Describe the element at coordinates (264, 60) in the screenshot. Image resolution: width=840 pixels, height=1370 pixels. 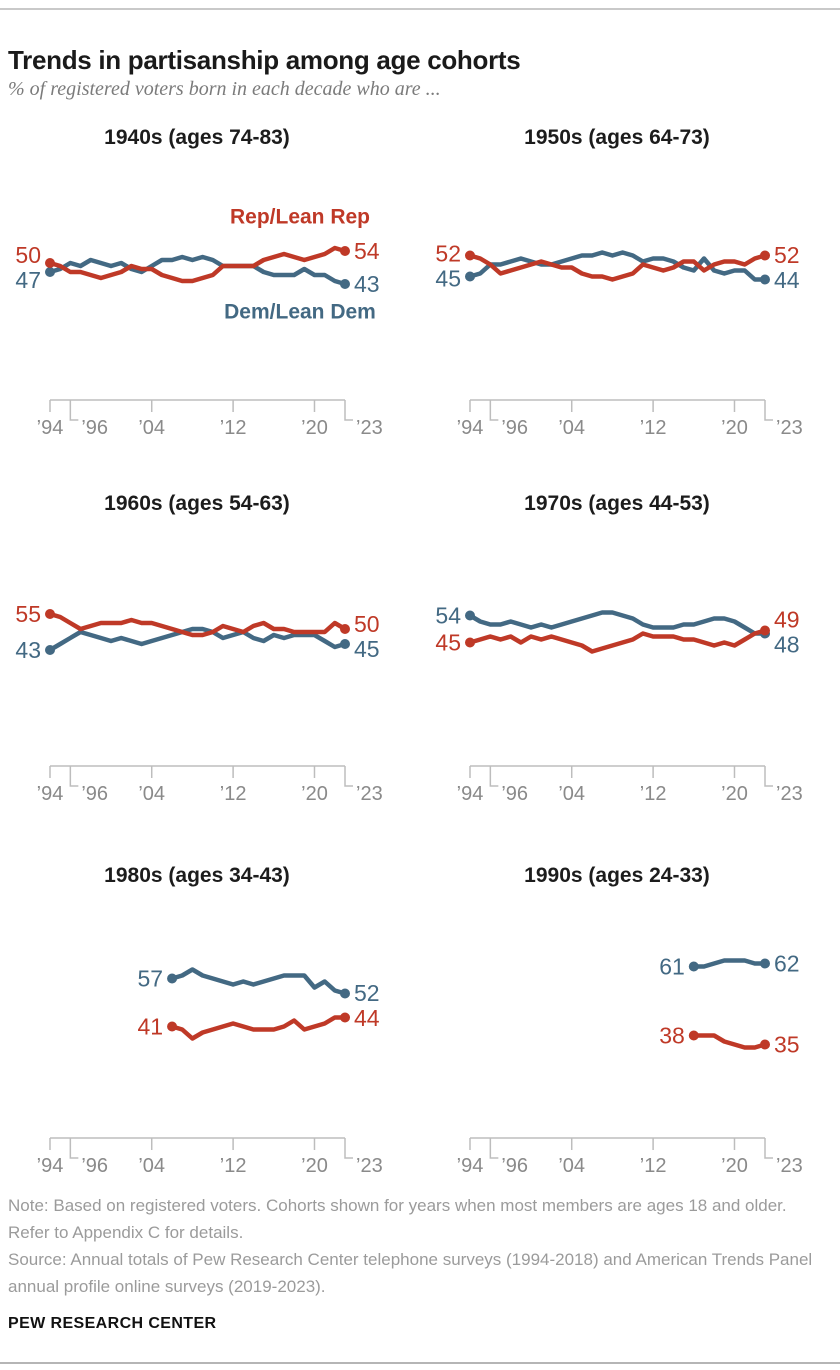
I see `page-title: Trends in partisanship among age cohorts` at that location.